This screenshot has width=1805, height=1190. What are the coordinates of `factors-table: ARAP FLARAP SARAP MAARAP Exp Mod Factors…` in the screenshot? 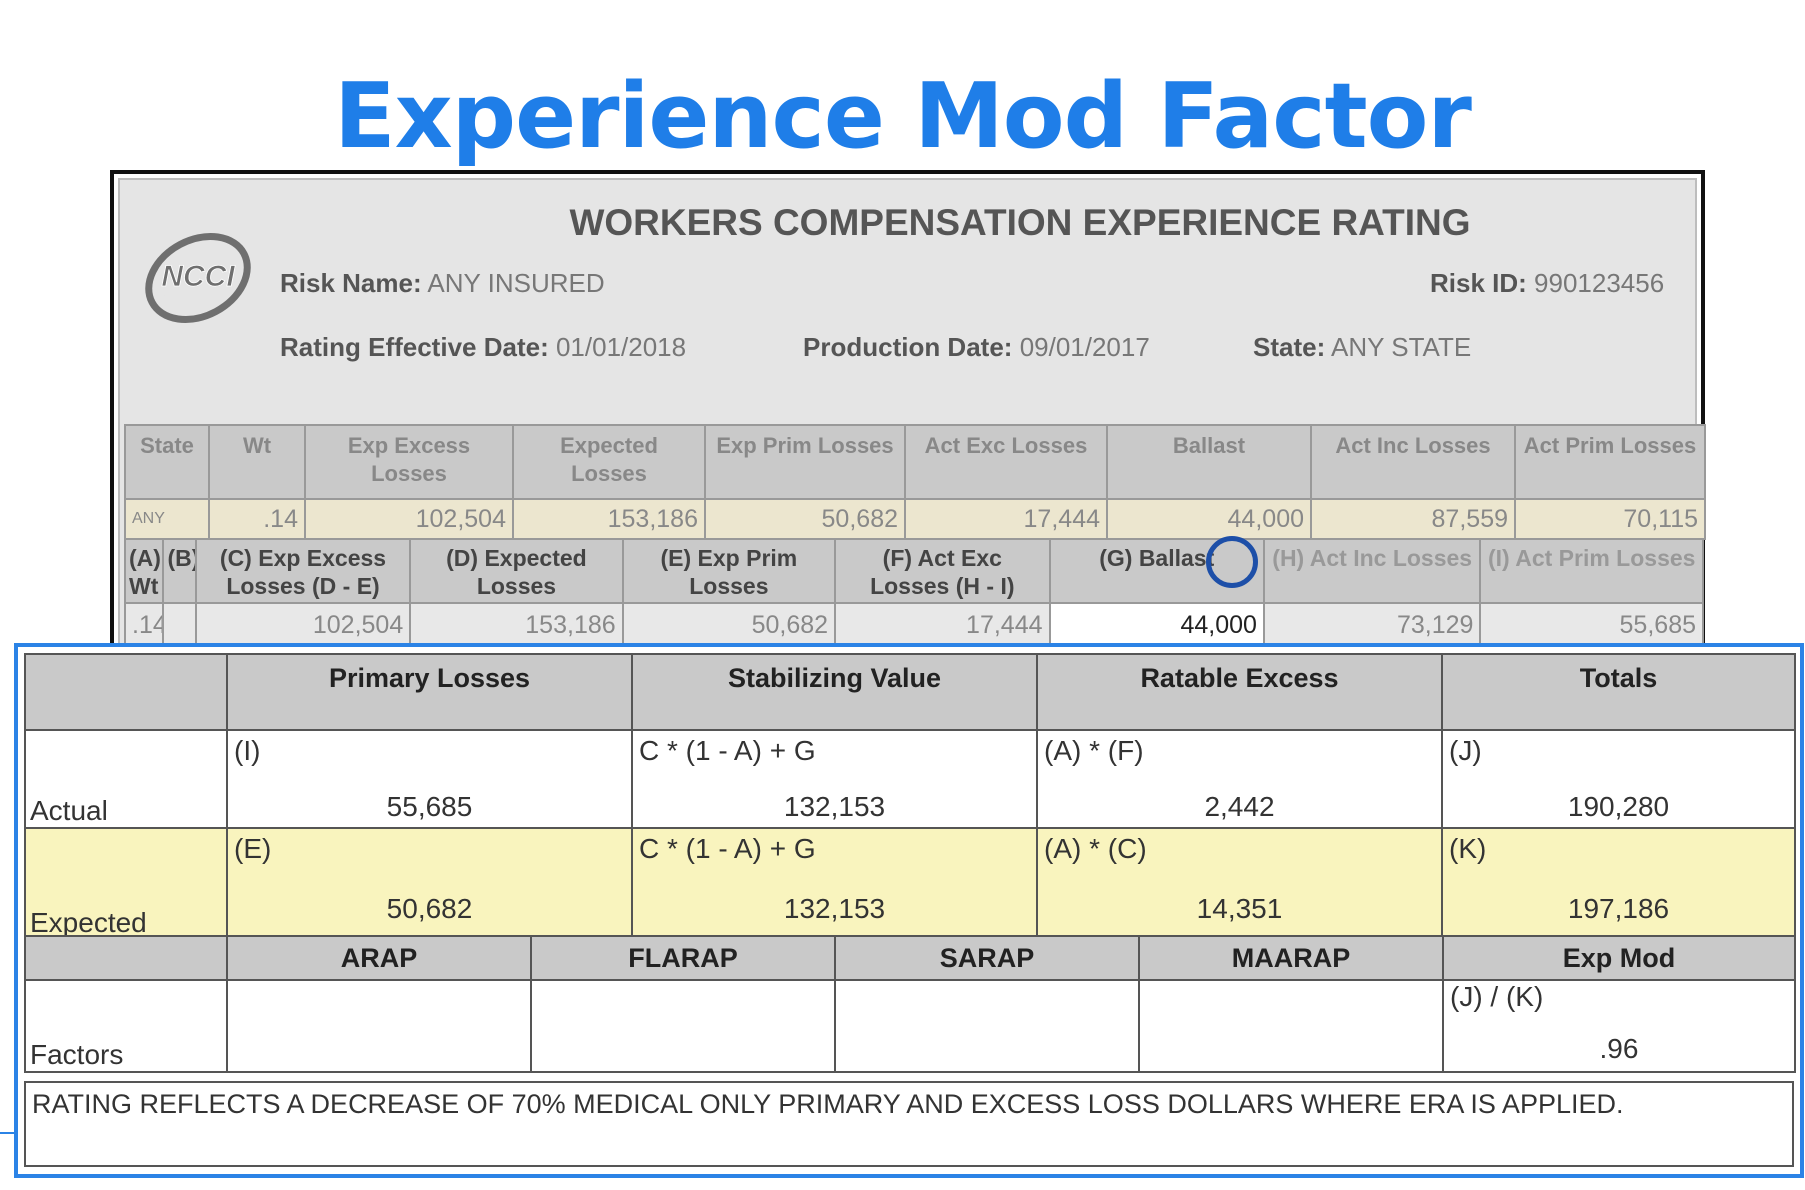 It's located at (910, 1004).